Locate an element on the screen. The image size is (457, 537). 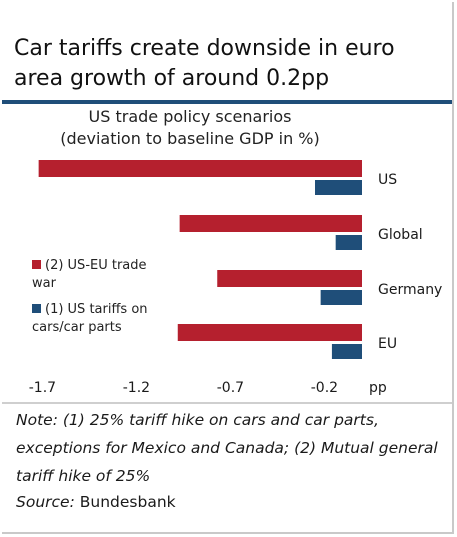
chart-units: (deviation to baseline GDP in %) is located at coordinates (190, 138).